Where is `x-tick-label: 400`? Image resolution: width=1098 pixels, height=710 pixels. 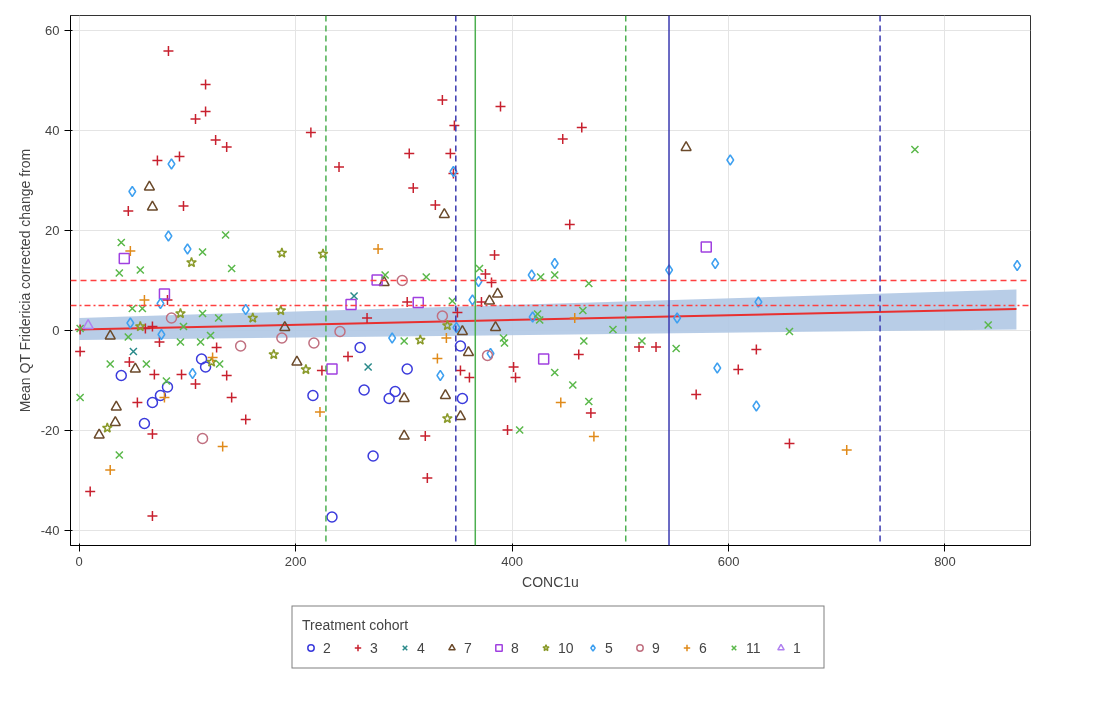
x-tick-label: 400 is located at coordinates (512, 561).